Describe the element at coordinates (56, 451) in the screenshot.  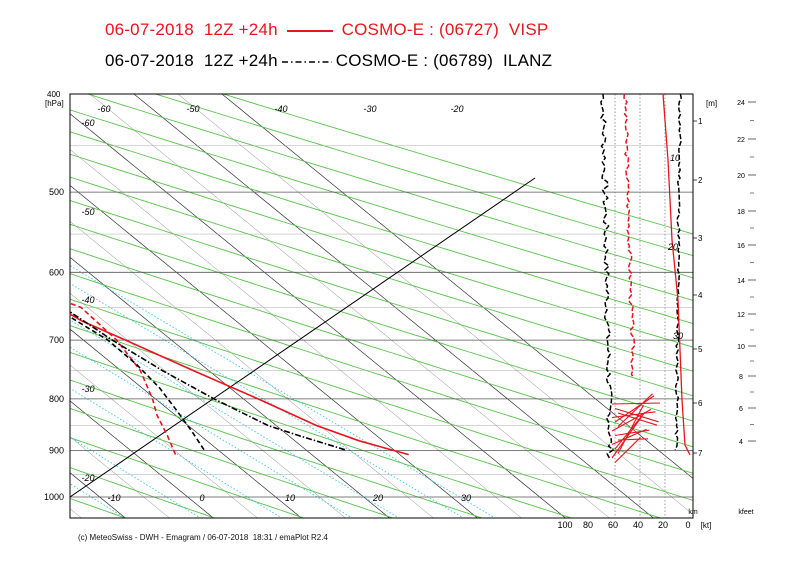
I see `pressure-tick-label: 900` at that location.